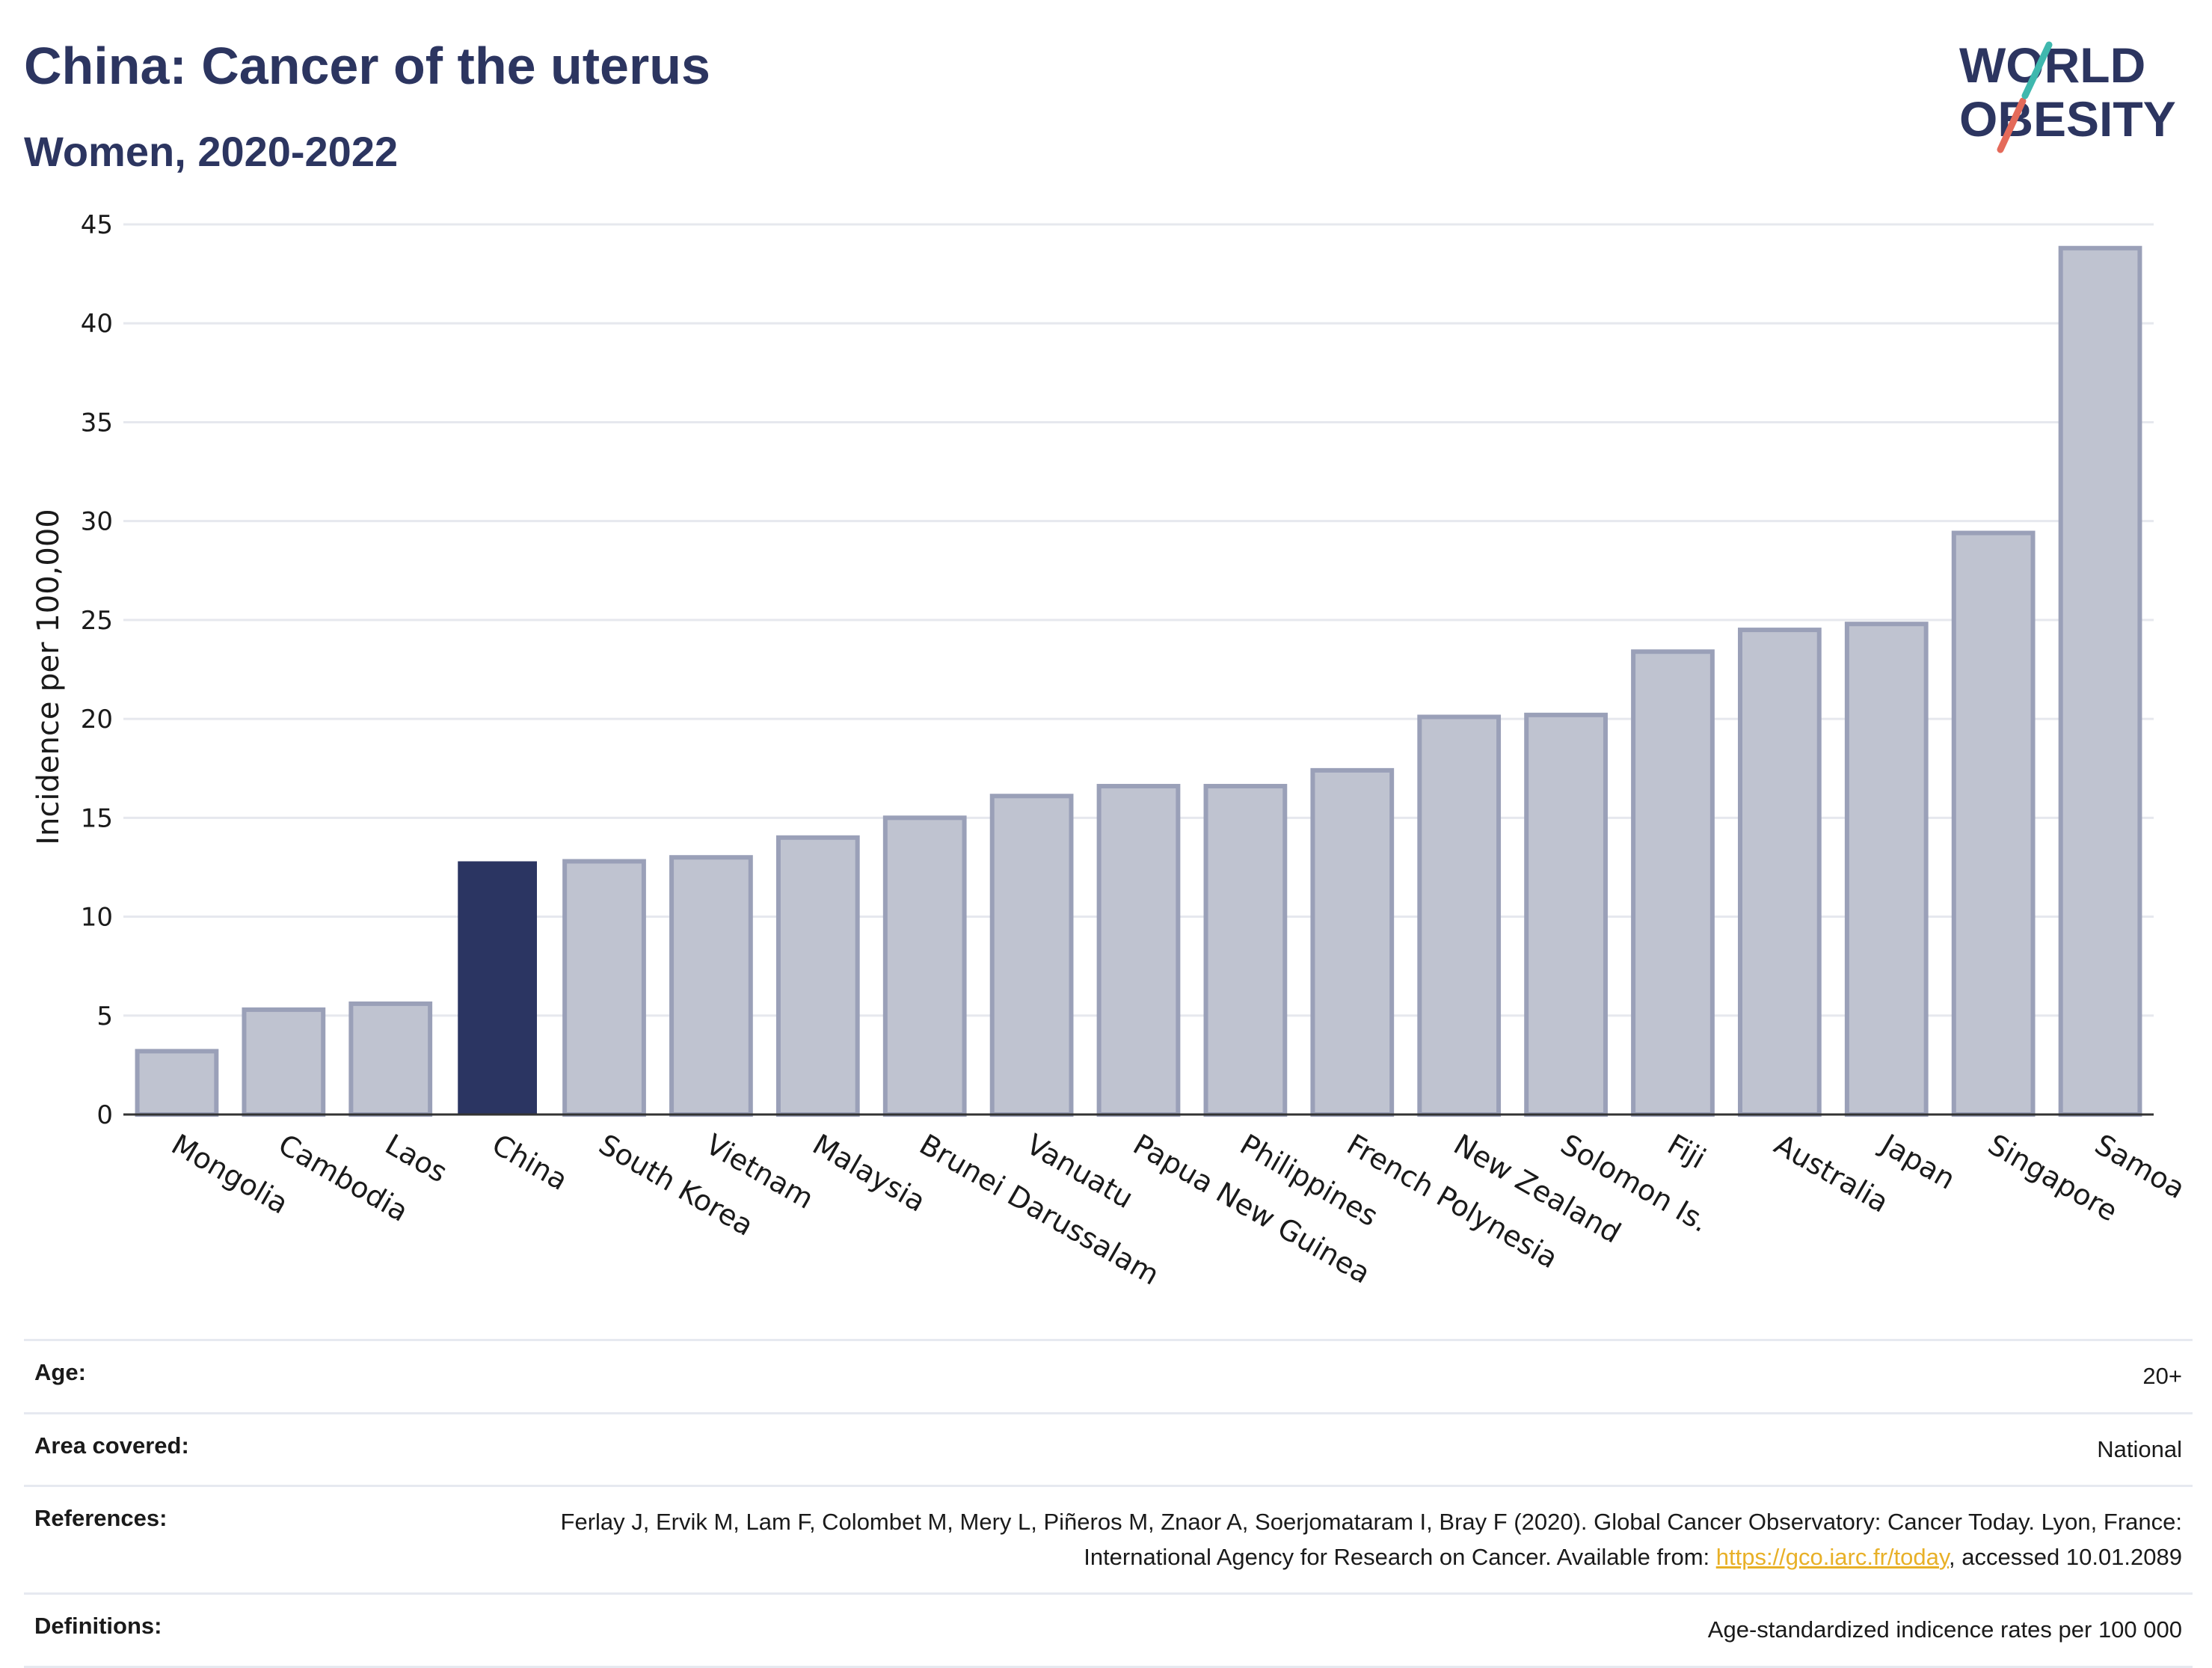 This screenshot has width=2212, height=1668. Describe the element at coordinates (604, 988) in the screenshot. I see `bar-south-korea` at that location.